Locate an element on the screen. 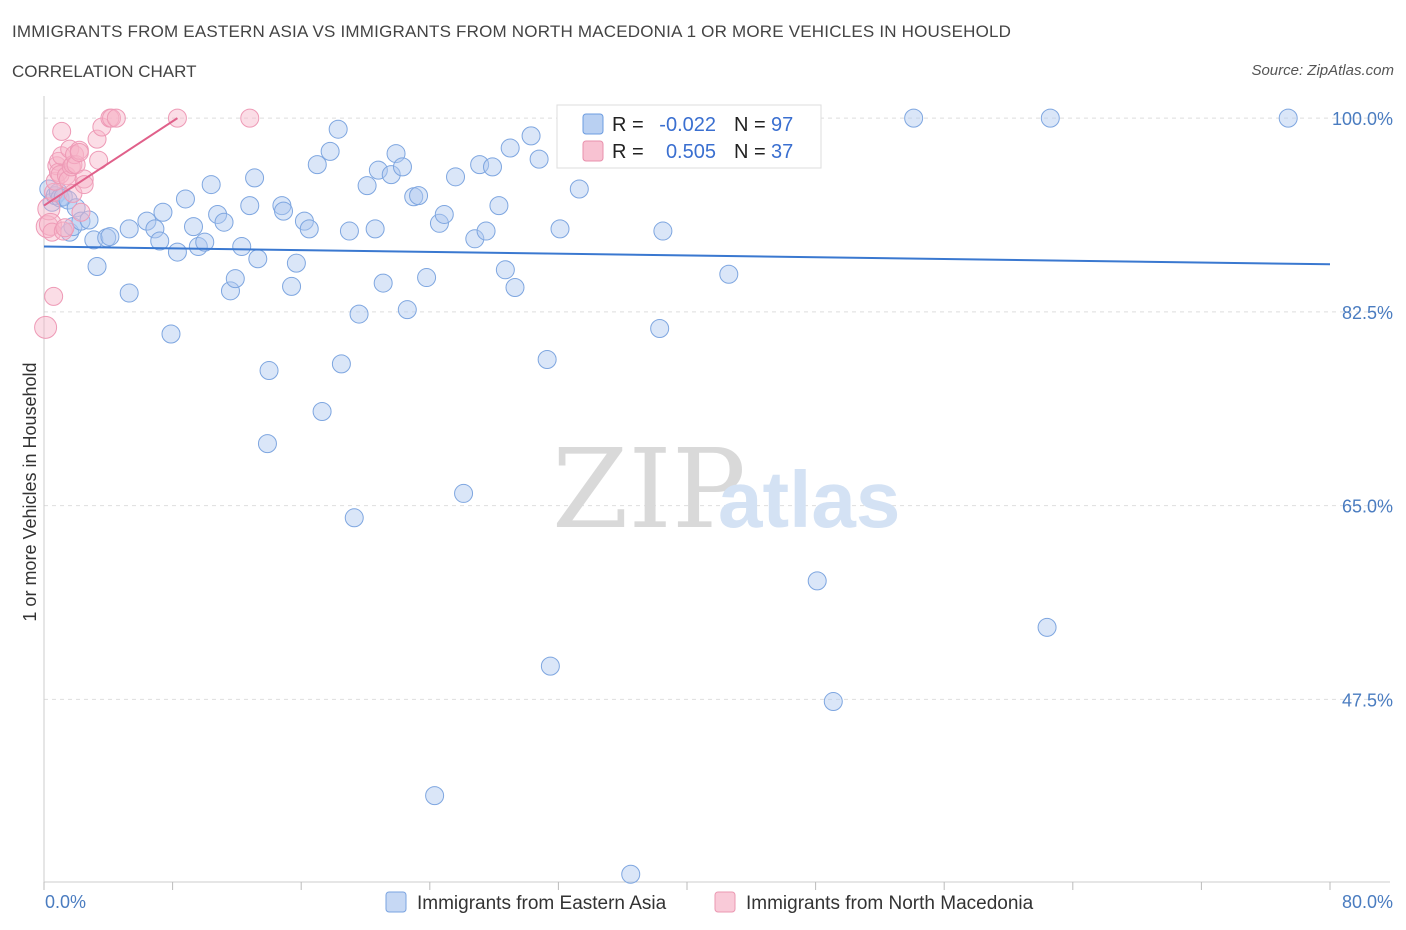  y-tick-label-1: 65.0% is located at coordinates (1367, 507).